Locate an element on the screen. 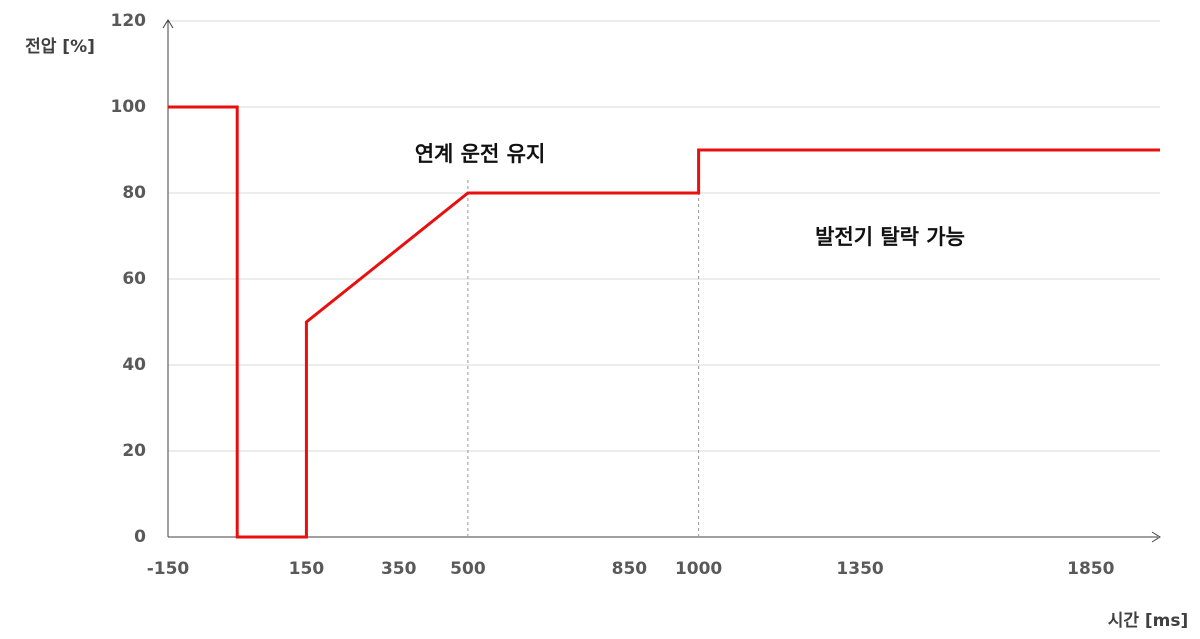 This screenshot has width=1200, height=639. y-axis-label: 전압 [%] is located at coordinates (60, 46).